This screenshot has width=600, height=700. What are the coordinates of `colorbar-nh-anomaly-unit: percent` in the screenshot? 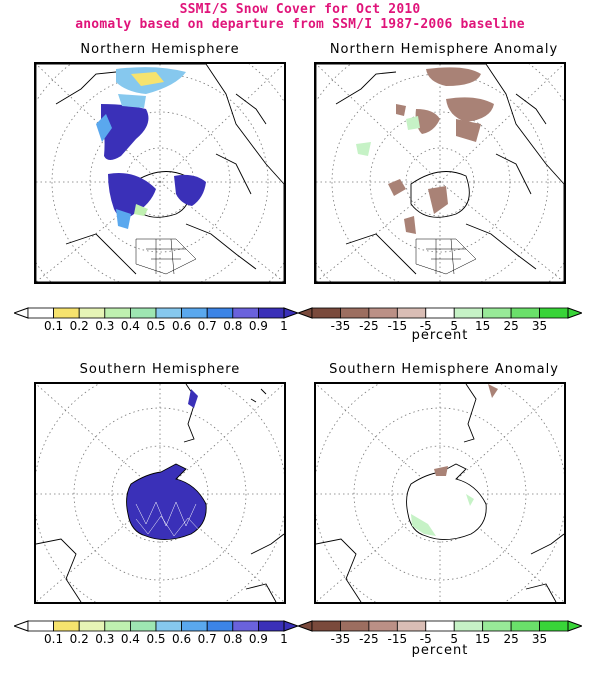 It's located at (440, 335).